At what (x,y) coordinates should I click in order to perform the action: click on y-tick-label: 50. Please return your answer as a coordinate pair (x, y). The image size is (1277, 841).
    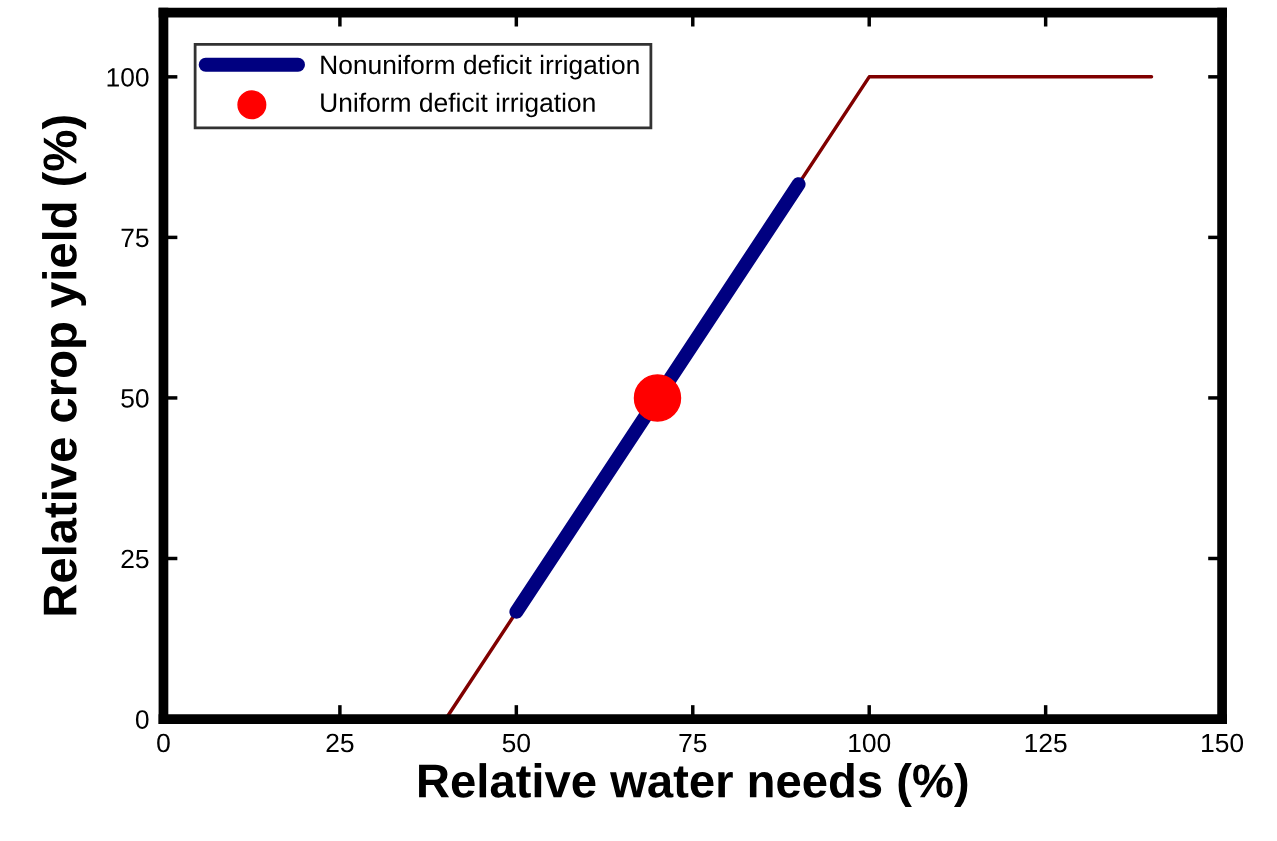
    Looking at the image, I should click on (135, 398).